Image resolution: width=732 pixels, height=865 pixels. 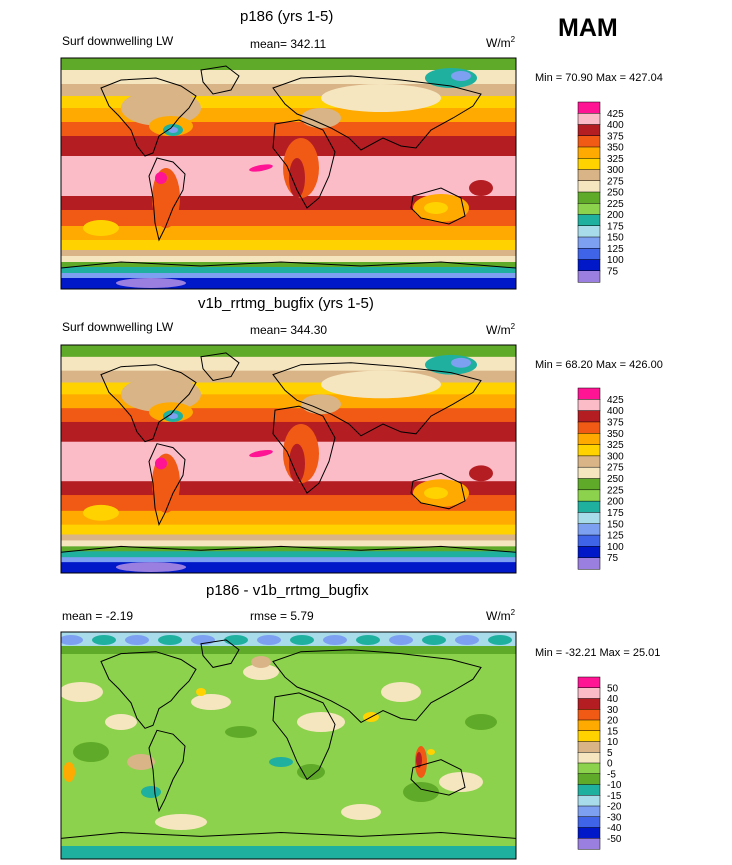 I want to click on colorbar-tick-label: 325, so click(x=615, y=159).